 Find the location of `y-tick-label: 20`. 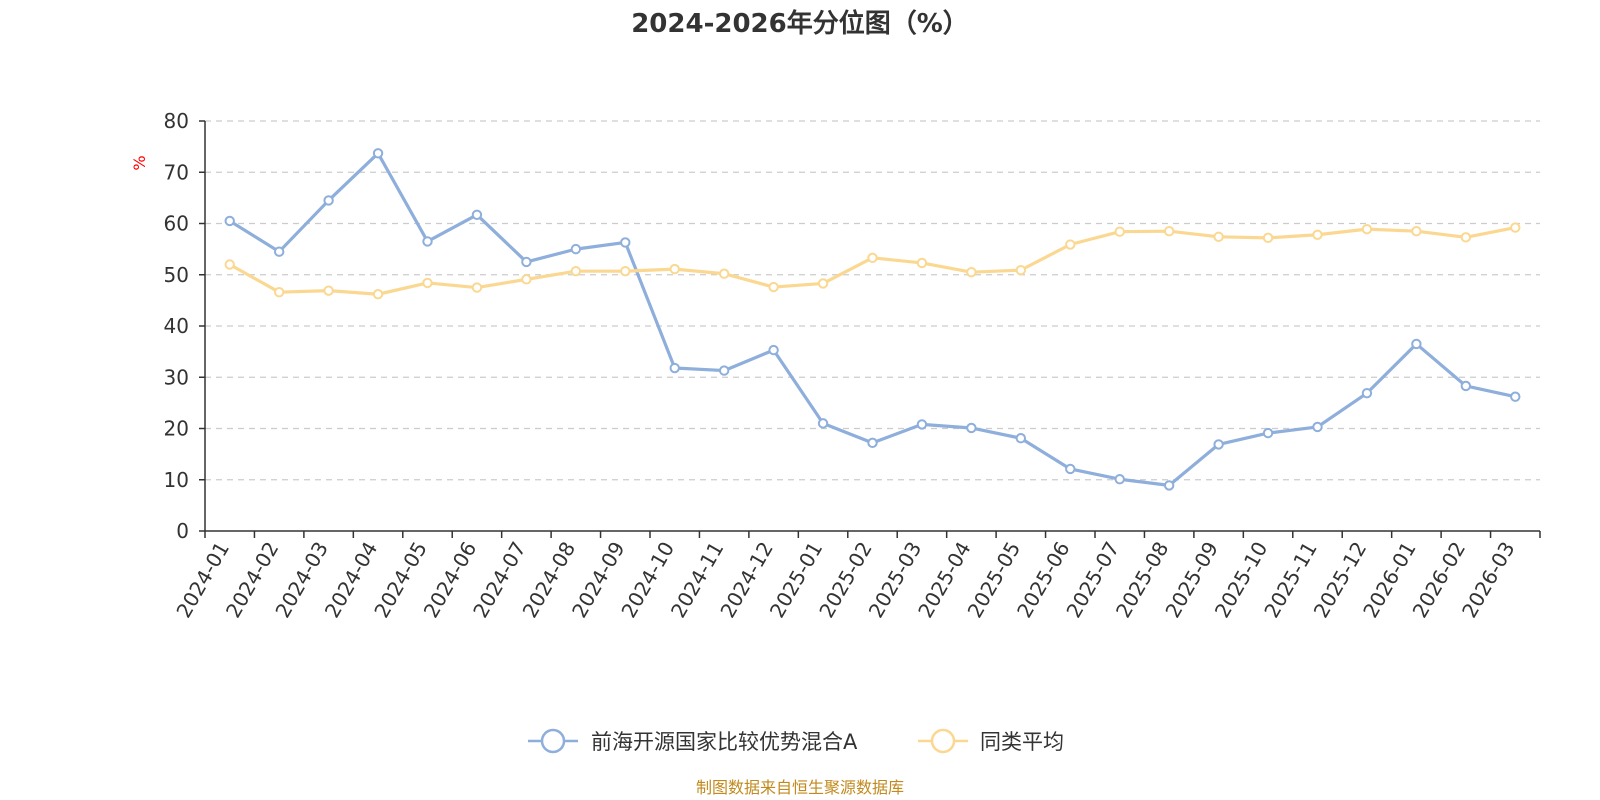

y-tick-label: 20 is located at coordinates (176, 429).